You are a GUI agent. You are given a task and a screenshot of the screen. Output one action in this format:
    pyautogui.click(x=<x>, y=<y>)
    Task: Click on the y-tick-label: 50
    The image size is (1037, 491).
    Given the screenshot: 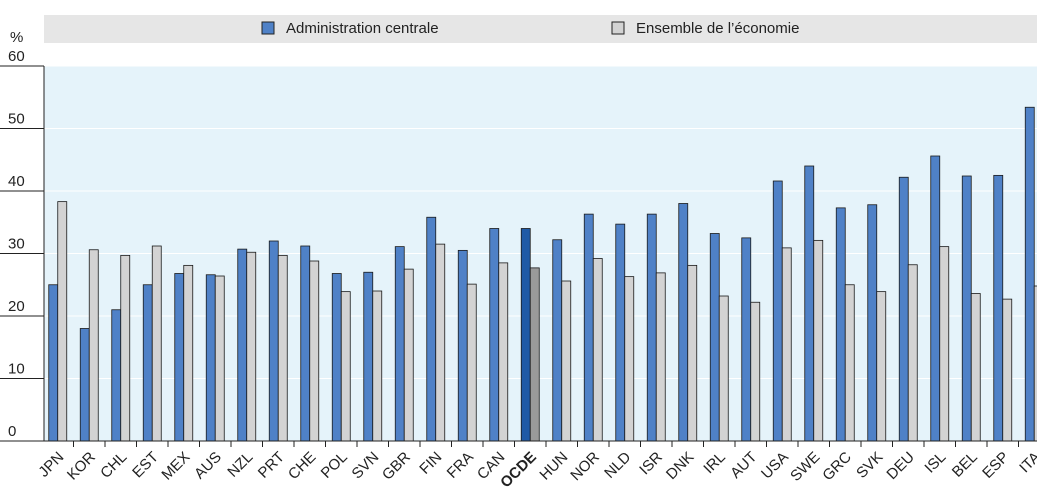 What is the action you would take?
    pyautogui.click(x=16, y=118)
    